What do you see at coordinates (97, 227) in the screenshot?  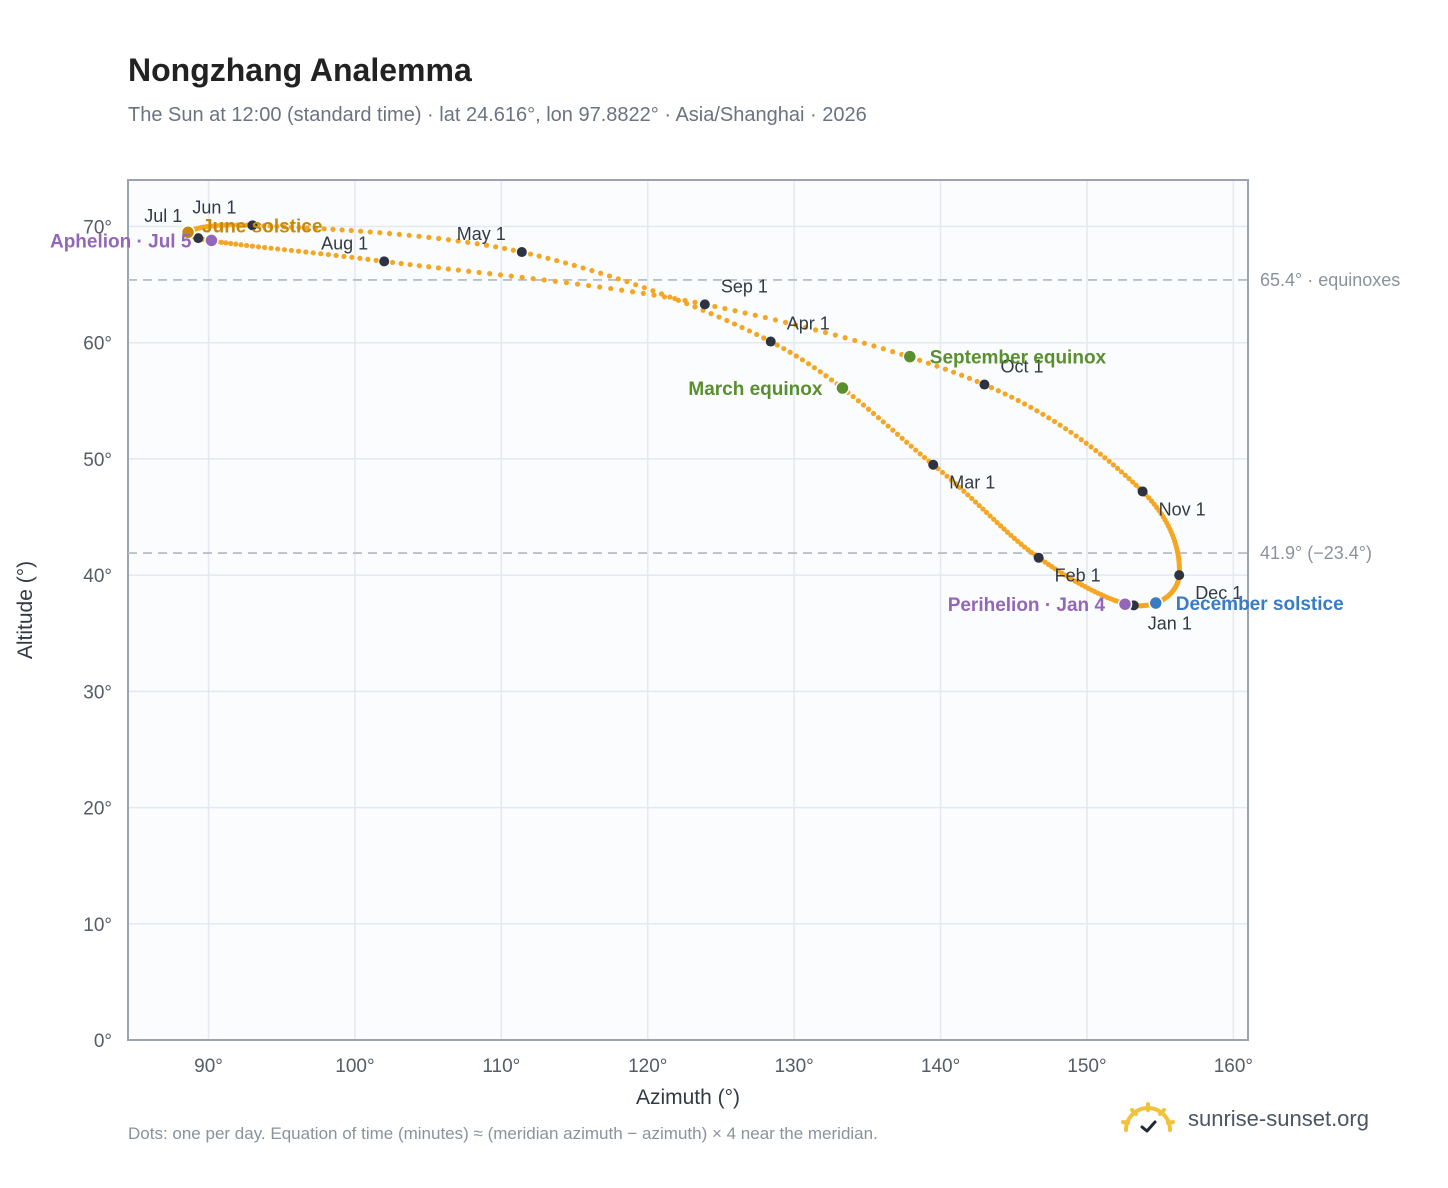 I see `y-tick-label: 70°` at bounding box center [97, 227].